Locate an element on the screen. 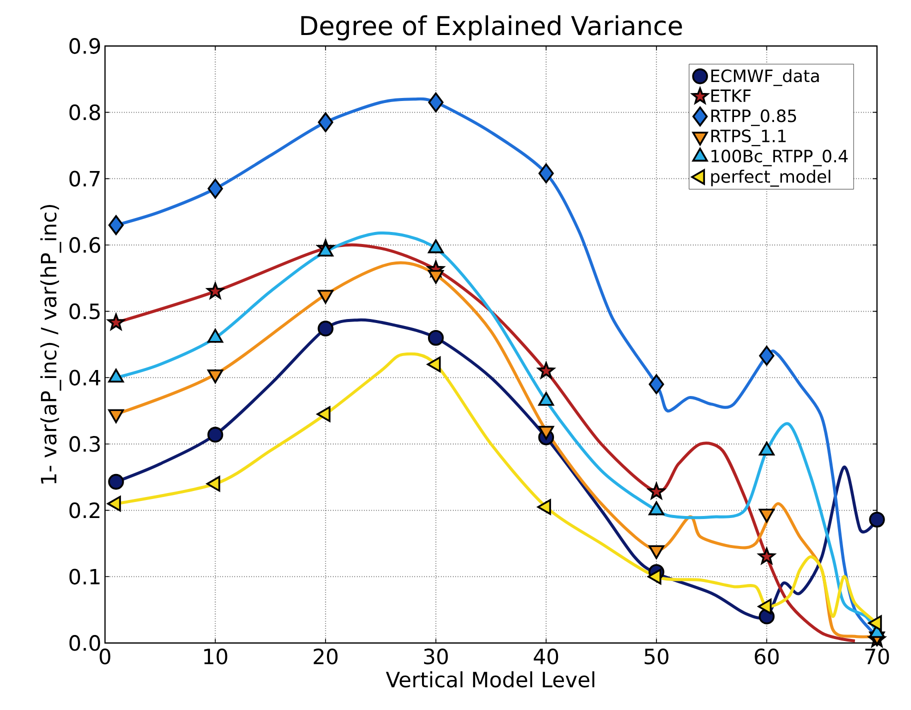  legend-label: perfect_model is located at coordinates (770, 178).